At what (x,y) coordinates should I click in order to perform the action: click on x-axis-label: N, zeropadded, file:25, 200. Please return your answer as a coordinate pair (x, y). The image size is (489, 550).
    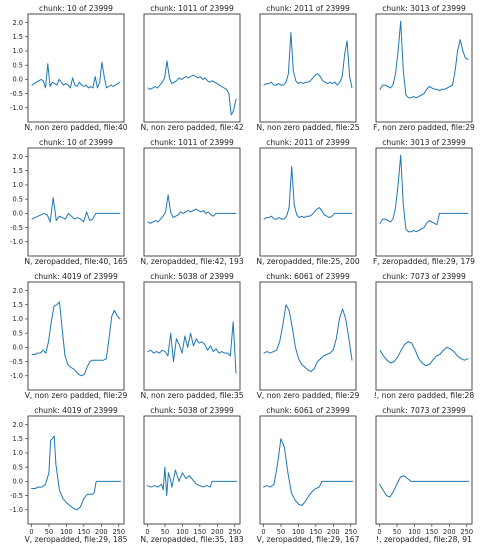
    Looking at the image, I should click on (307, 261).